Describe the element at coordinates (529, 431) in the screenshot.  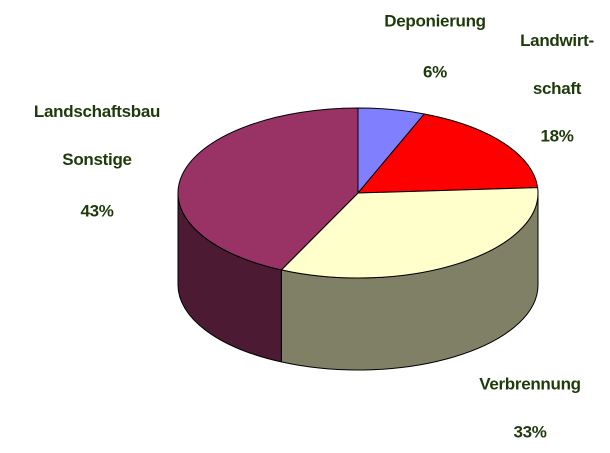
I see `value-label: 33%` at that location.